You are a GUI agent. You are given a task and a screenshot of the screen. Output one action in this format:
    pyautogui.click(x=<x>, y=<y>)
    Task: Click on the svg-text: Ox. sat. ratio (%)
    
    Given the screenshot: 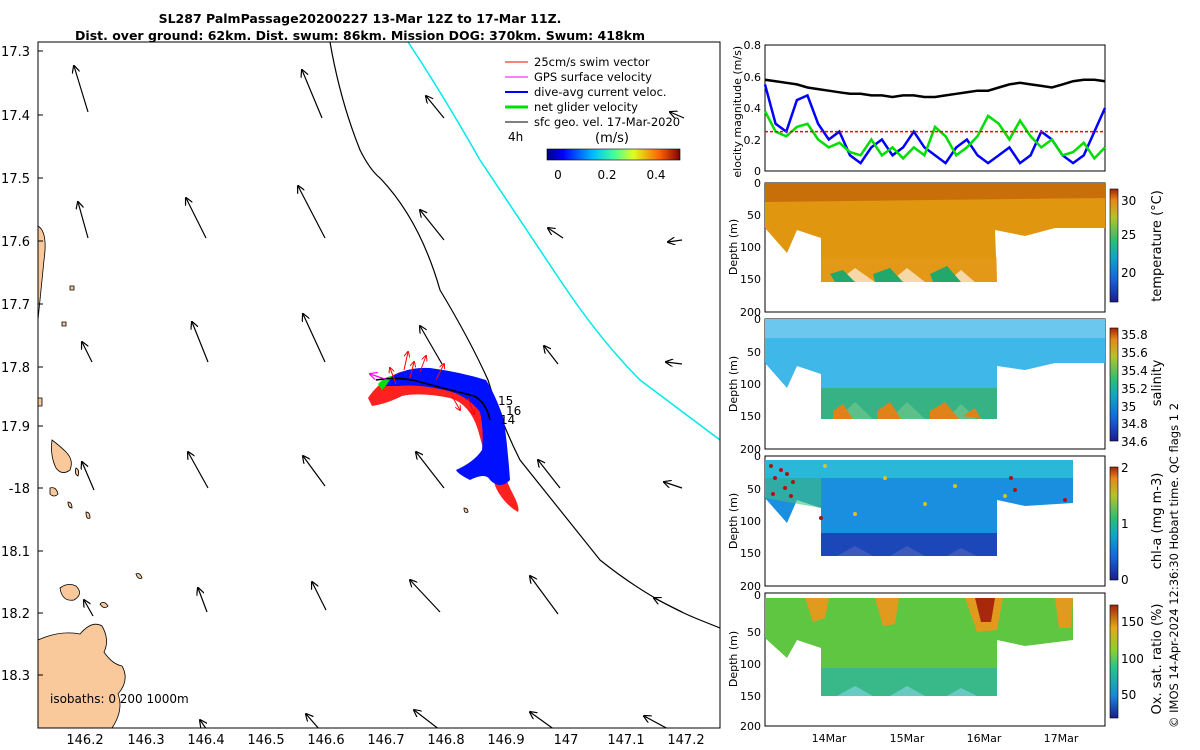 What is the action you would take?
    pyautogui.click(x=1157, y=659)
    